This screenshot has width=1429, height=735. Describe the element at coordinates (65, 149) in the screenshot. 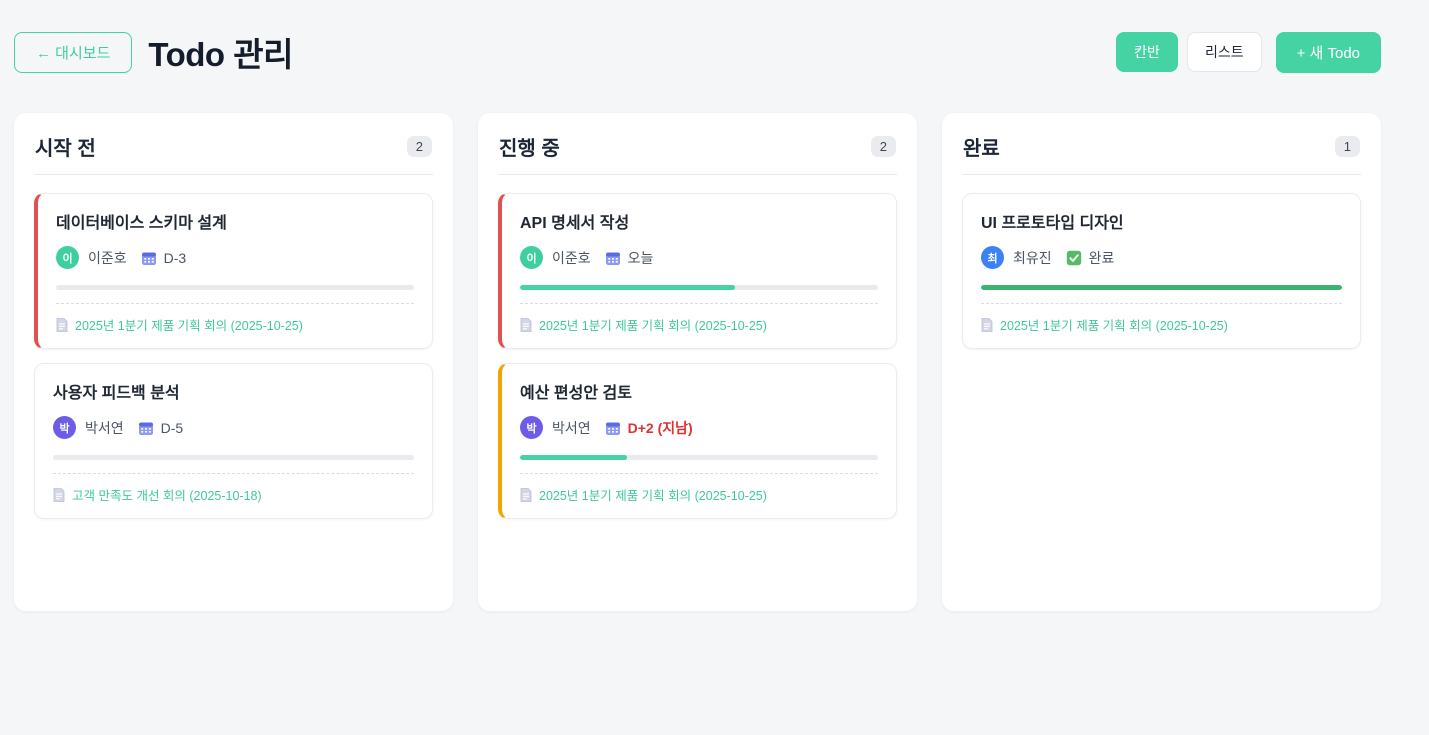

I see `column-title: 시작 전` at that location.